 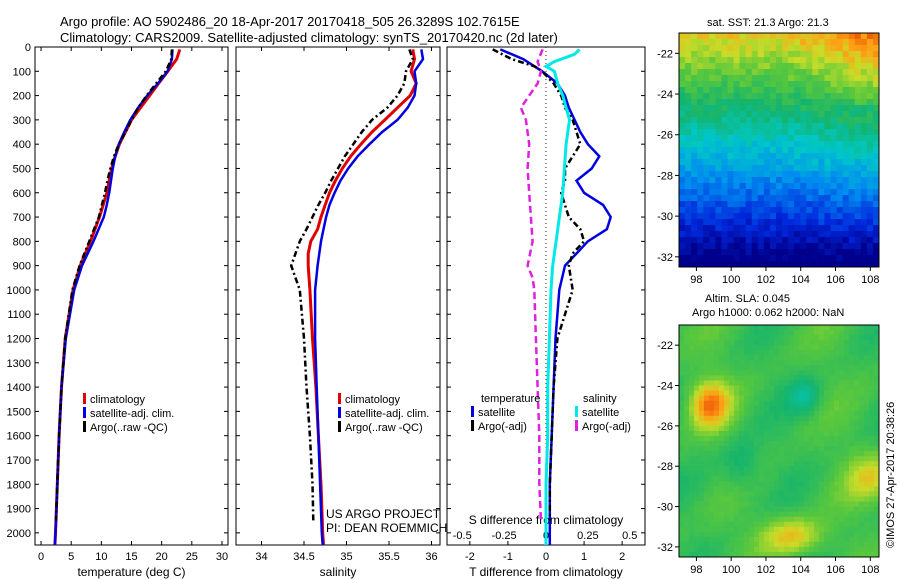 I want to click on x-tick-label: 0, so click(x=546, y=557).